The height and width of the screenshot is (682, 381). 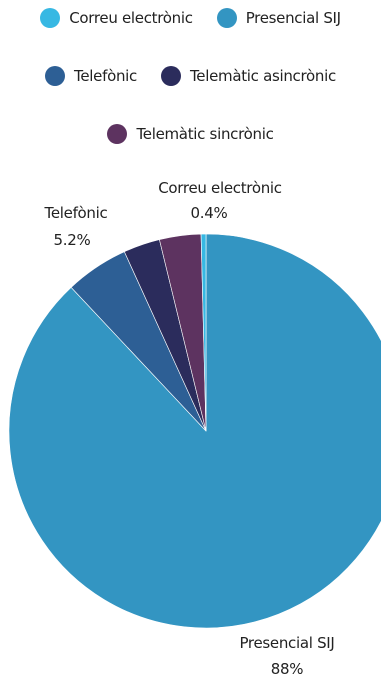 What do you see at coordinates (55, 76) in the screenshot?
I see `legend-swatch-telefonic` at bounding box center [55, 76].